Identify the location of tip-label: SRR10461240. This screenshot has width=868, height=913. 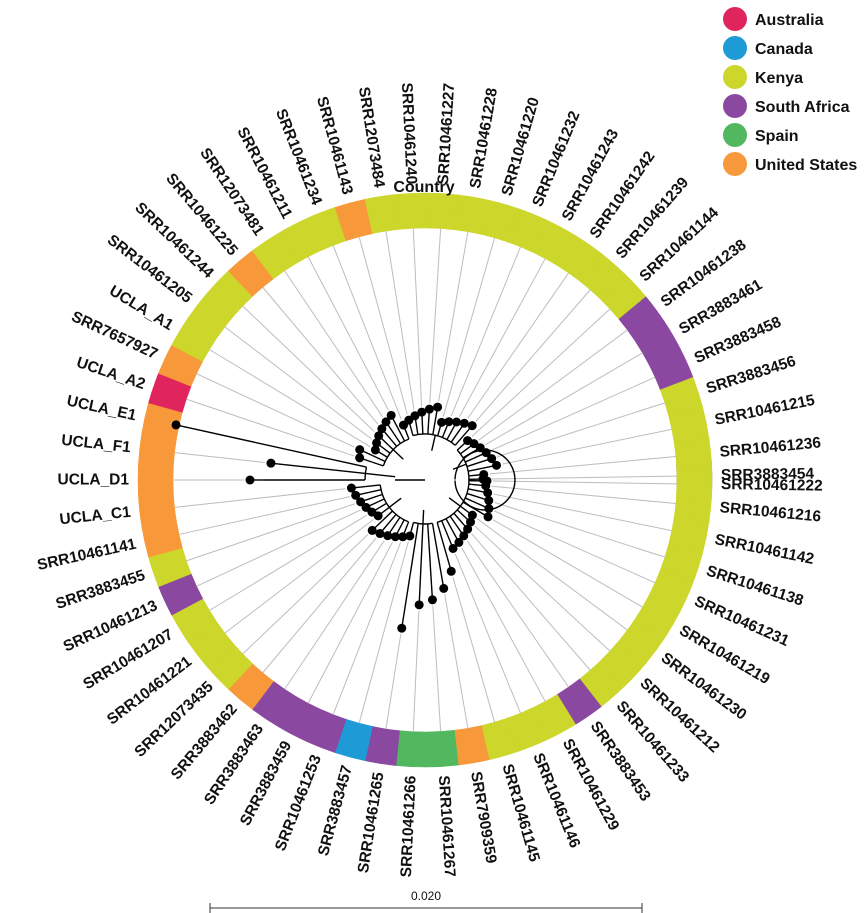
(409, 133).